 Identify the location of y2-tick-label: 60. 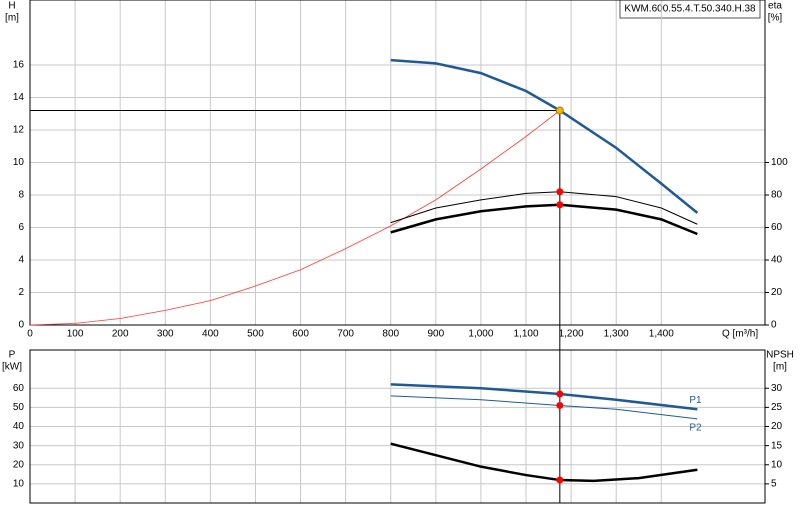
(777, 227).